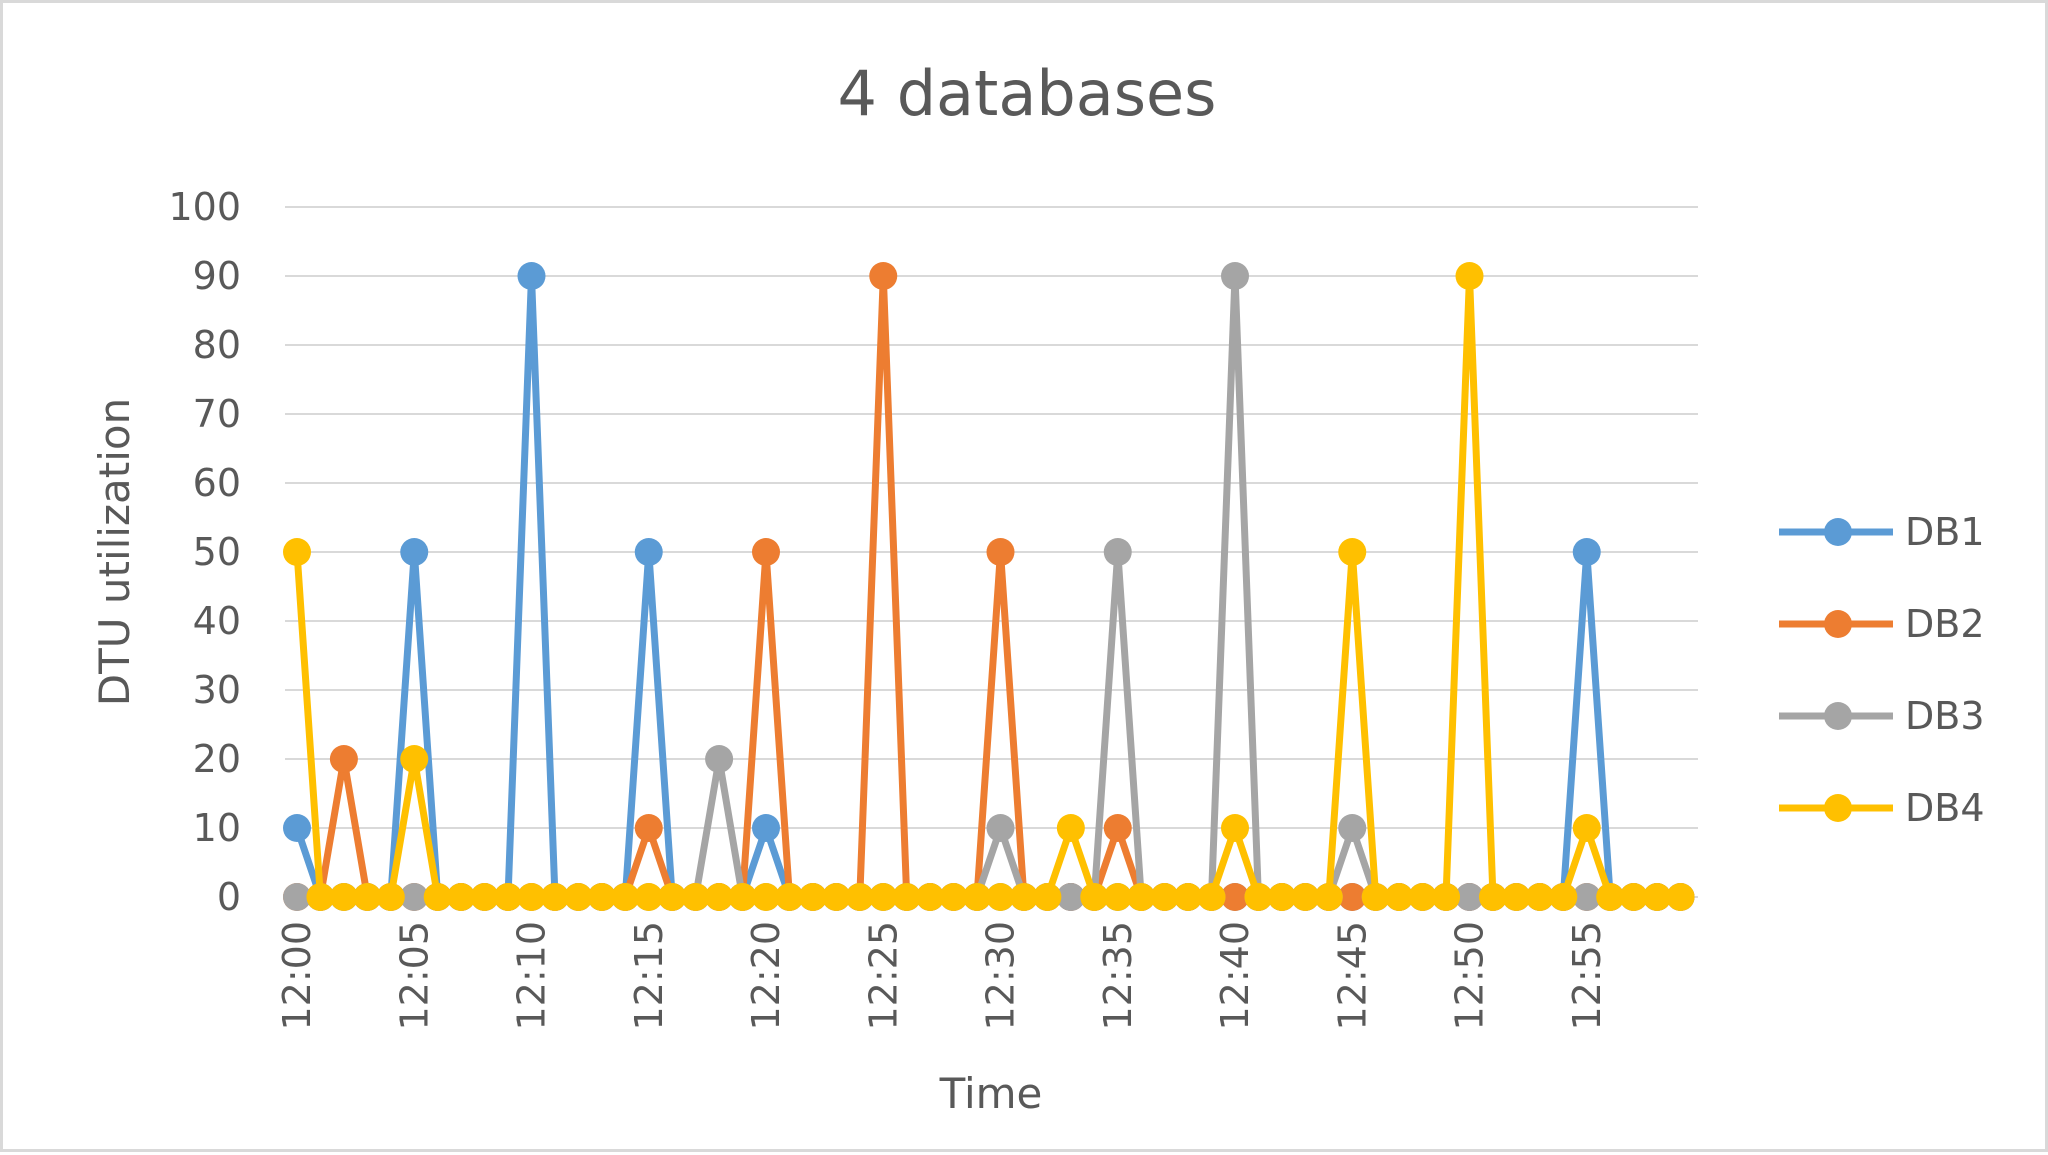 This screenshot has width=2048, height=1155. Describe the element at coordinates (217, 276) in the screenshot. I see `y-tick-label: 90` at that location.